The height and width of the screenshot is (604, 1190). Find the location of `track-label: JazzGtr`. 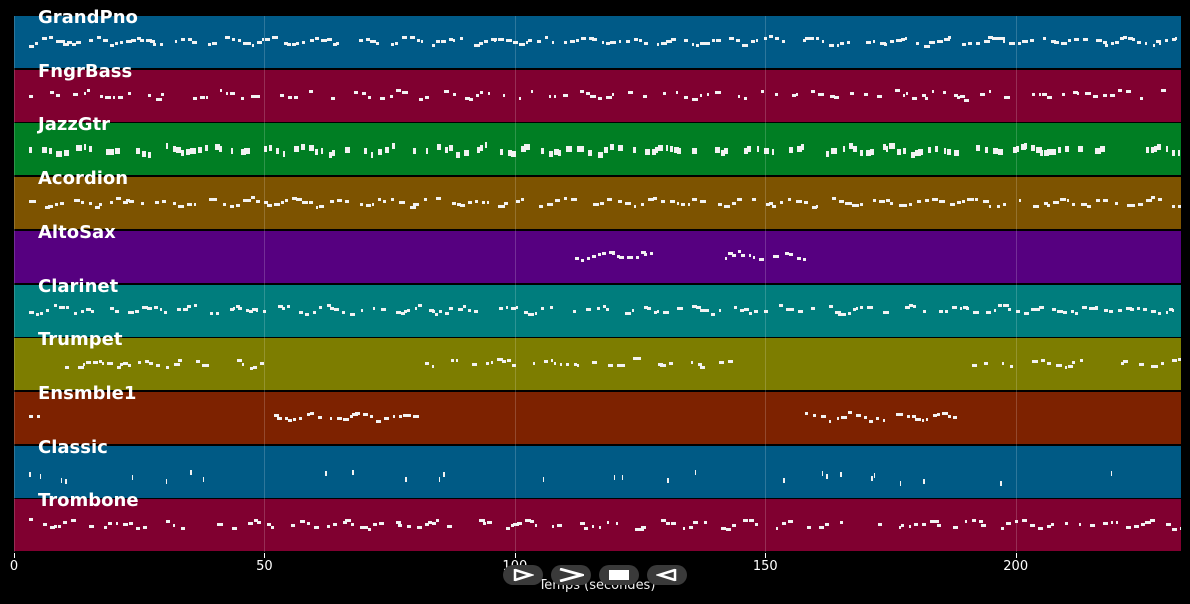

track-label: JazzGtr is located at coordinates (74, 125).